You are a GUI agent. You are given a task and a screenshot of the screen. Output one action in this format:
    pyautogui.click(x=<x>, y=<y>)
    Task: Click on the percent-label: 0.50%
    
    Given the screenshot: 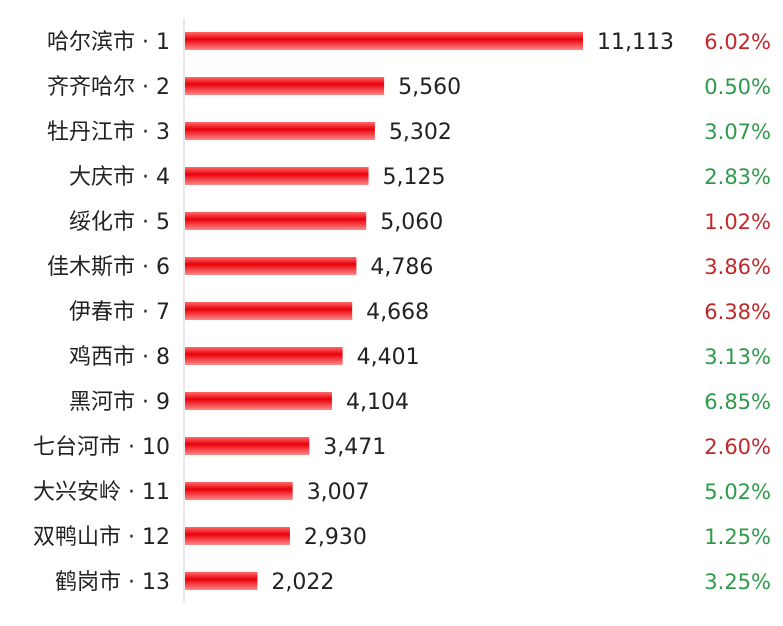 What is the action you would take?
    pyautogui.click(x=737, y=87)
    